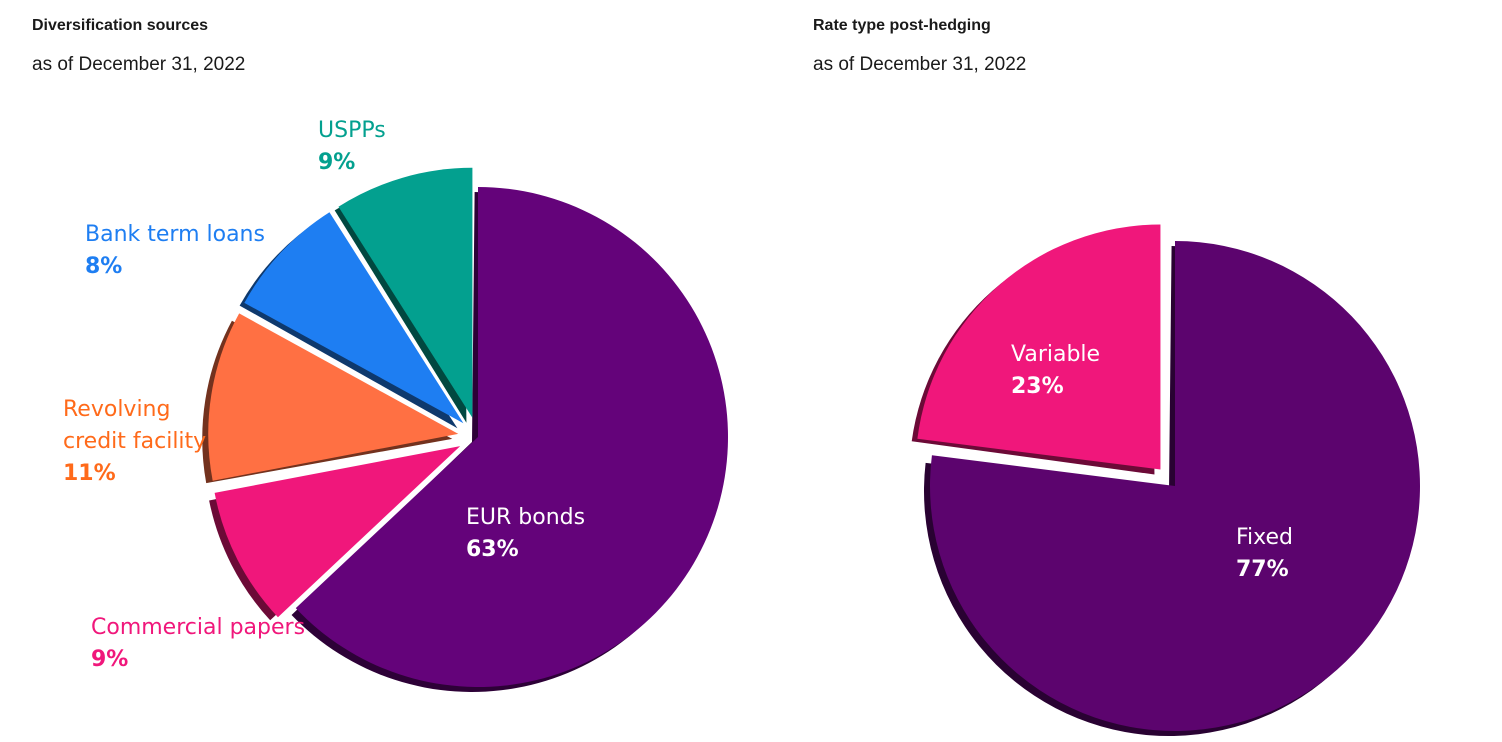 Image resolution: width=1502 pixels, height=742 pixels. What do you see at coordinates (1264, 537) in the screenshot?
I see `slice-label-fixed: Fixed` at bounding box center [1264, 537].